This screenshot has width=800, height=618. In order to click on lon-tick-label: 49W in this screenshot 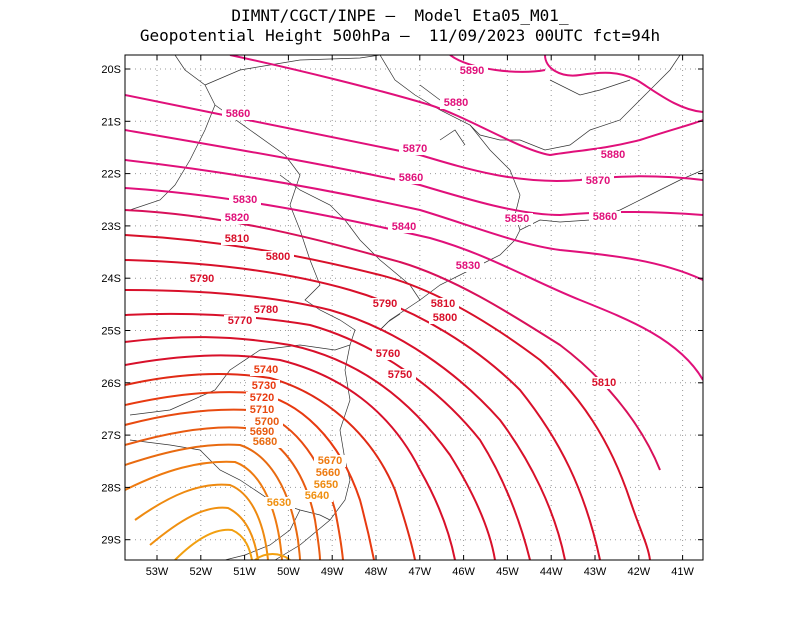, I will do `click(332, 572)`.